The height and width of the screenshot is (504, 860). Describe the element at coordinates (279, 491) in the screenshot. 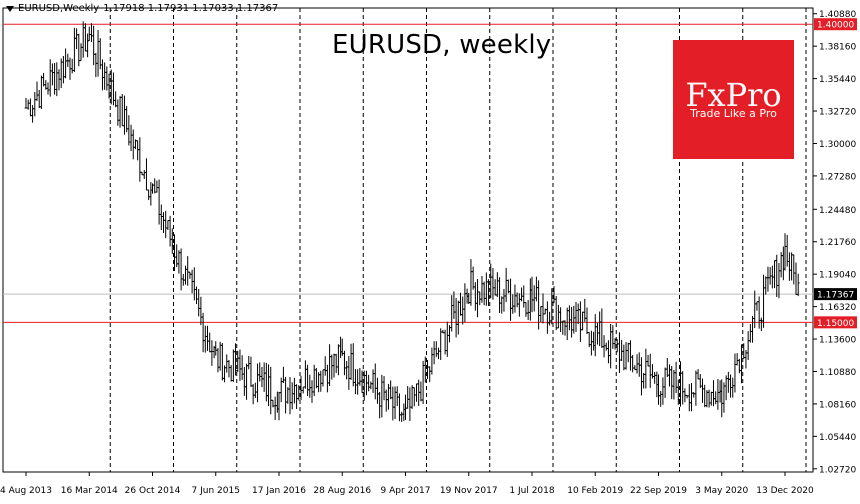

I see `x-tick-label: 17 Jan 2016` at that location.